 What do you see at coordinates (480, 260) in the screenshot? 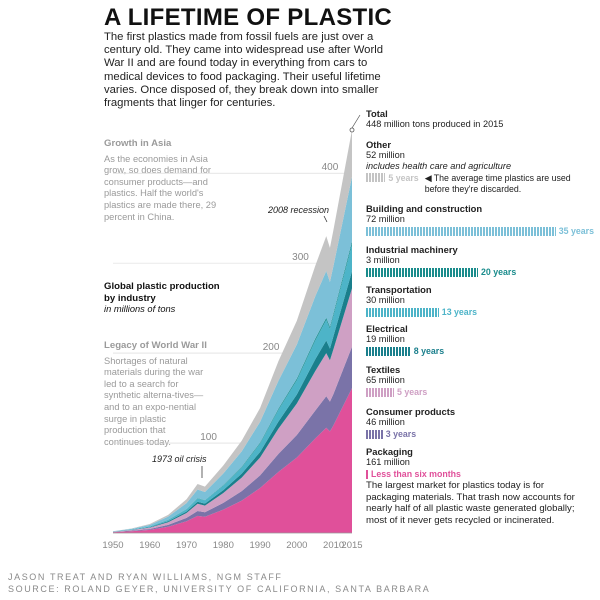
I see `category-industrial-machinery: Industrial machinery 3 million 20 years` at bounding box center [480, 260].